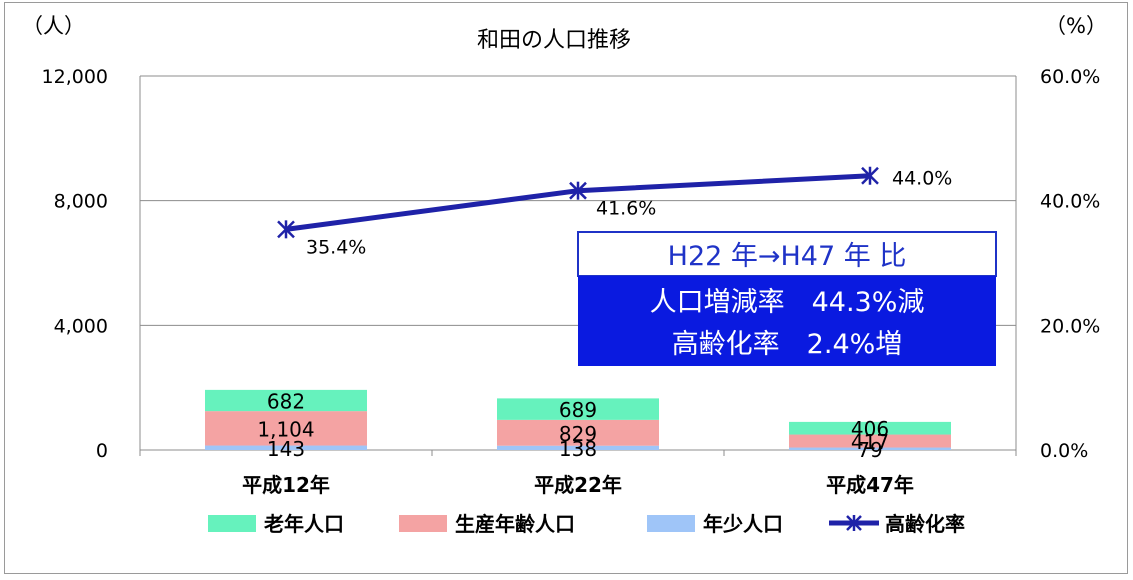 This screenshot has width=1133, height=580. I want to click on comparison-box-header: H22 年→H47 年 比, so click(787, 256).